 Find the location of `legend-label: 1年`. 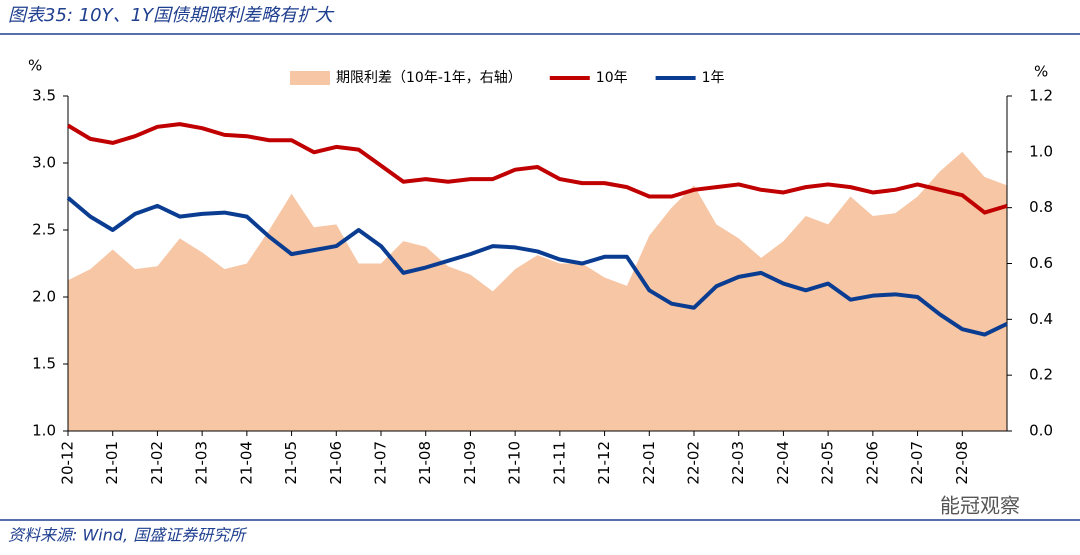

legend-label: 1年 is located at coordinates (713, 78).